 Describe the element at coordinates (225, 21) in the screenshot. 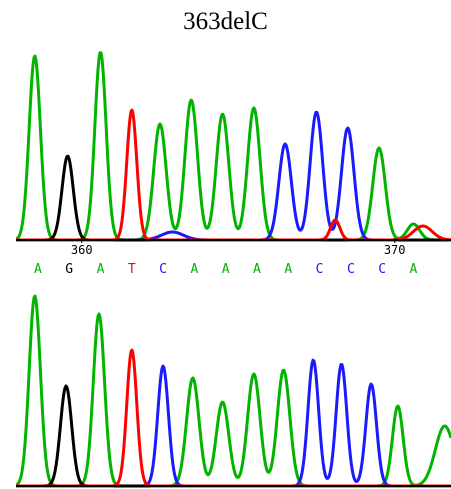

I see `chart-title: 363delC` at that location.